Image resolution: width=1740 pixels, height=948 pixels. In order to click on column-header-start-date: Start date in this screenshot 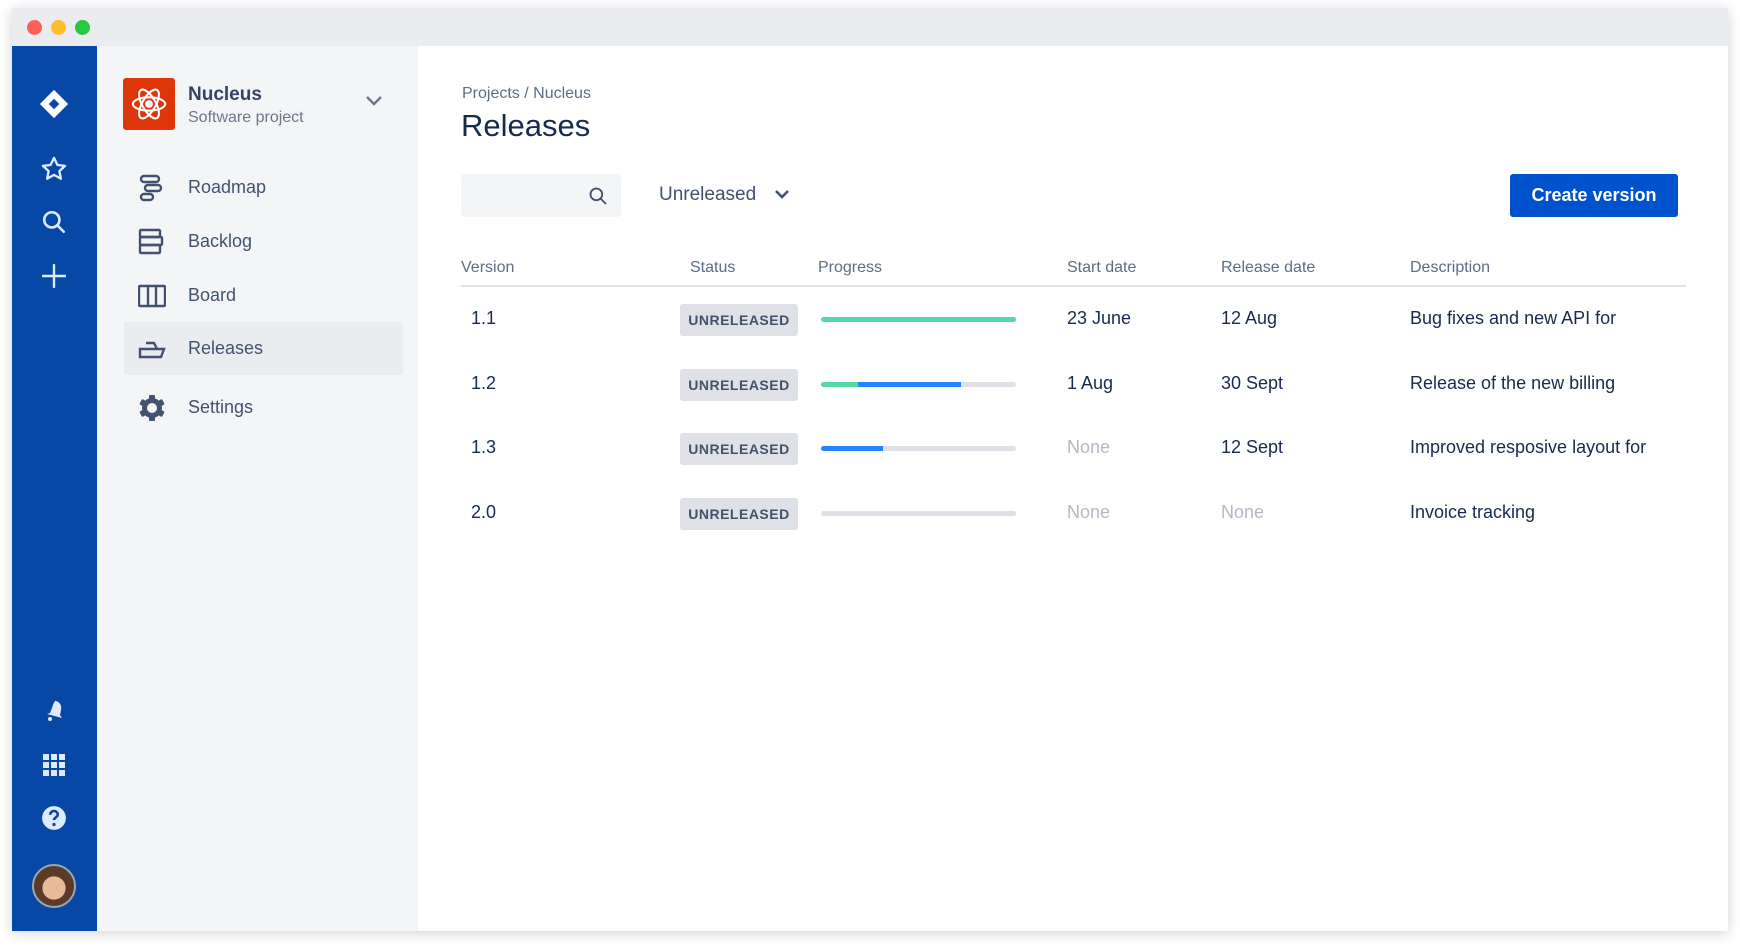, I will do `click(1102, 267)`.